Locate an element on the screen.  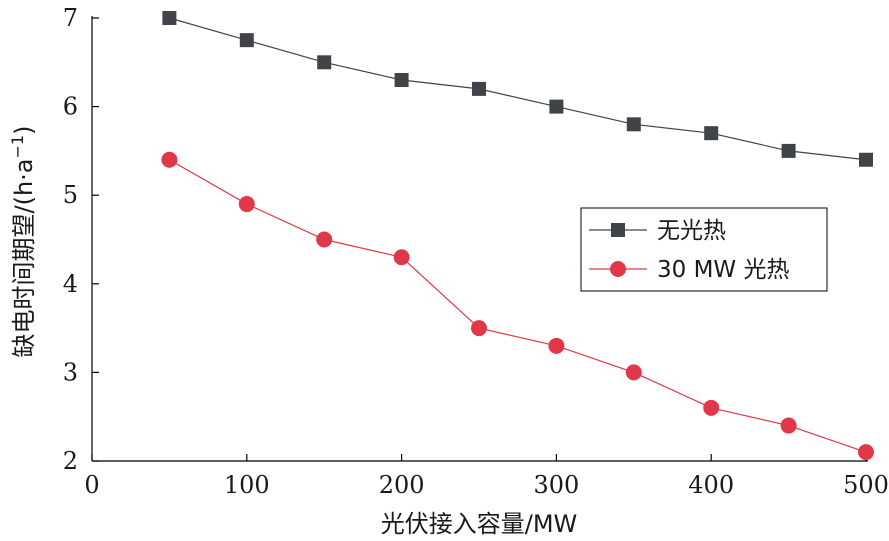
y-tick-label: 4 is located at coordinates (70, 284).